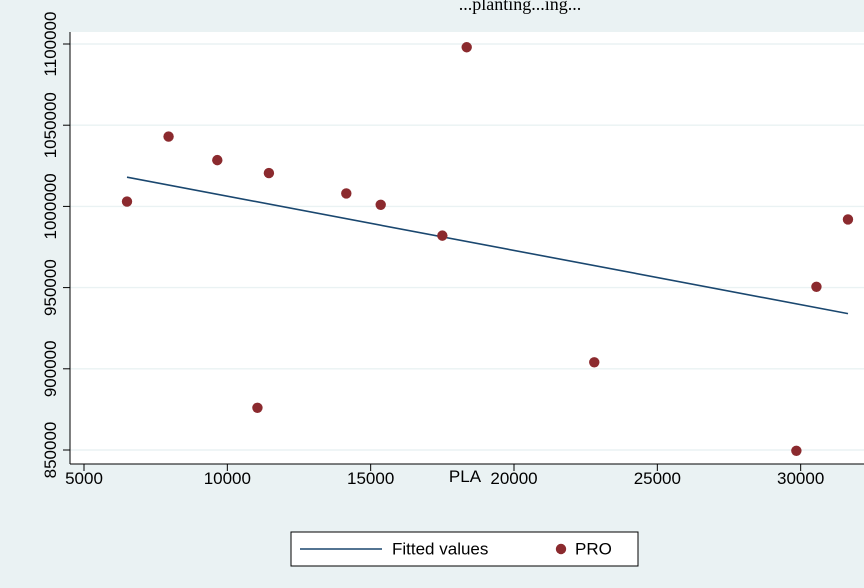 This screenshot has height=588, width=864. Describe the element at coordinates (50, 44) in the screenshot. I see `y-tick-label: 1100000` at that location.